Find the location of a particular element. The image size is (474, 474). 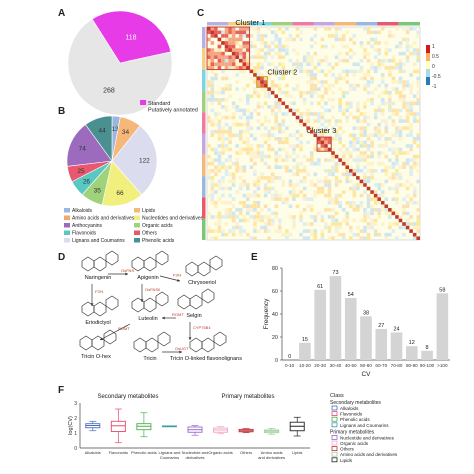

f-group-title: Primary metabolites is located at coordinates (247, 397).